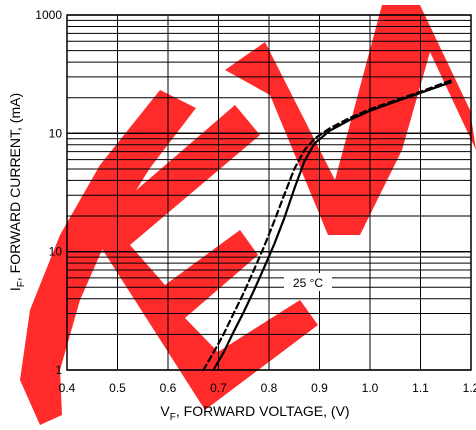  I want to click on x-tick-label: 0.8, so click(269, 388).